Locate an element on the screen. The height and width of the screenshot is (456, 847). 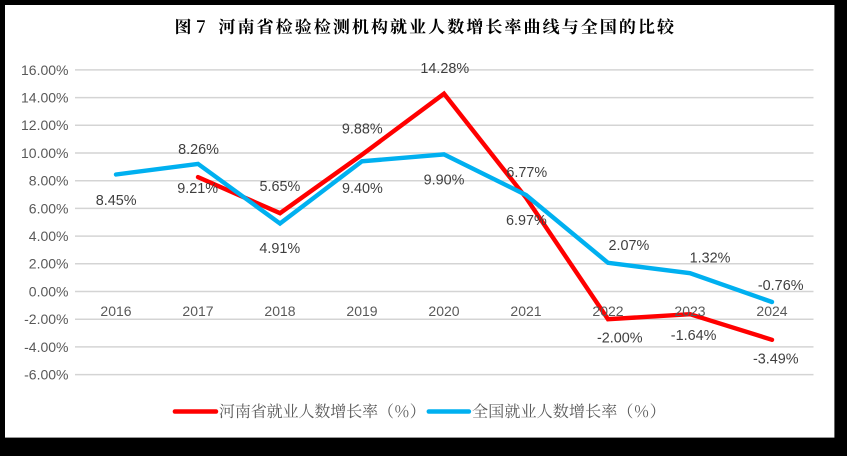
svg-text: 14.00% is located at coordinates (44, 98).